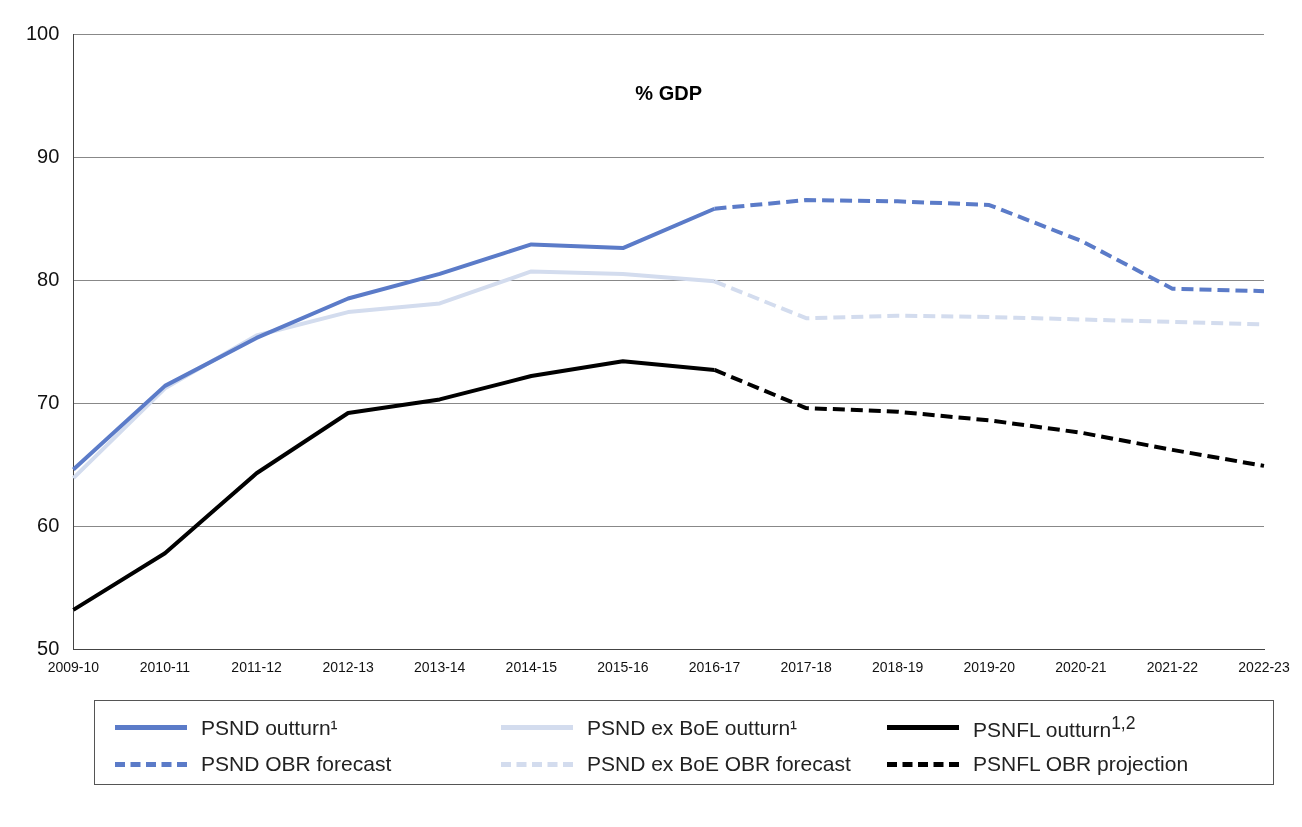 This screenshot has height=827, width=1302. I want to click on x-tick-label: 2022-23, so click(1264, 667).